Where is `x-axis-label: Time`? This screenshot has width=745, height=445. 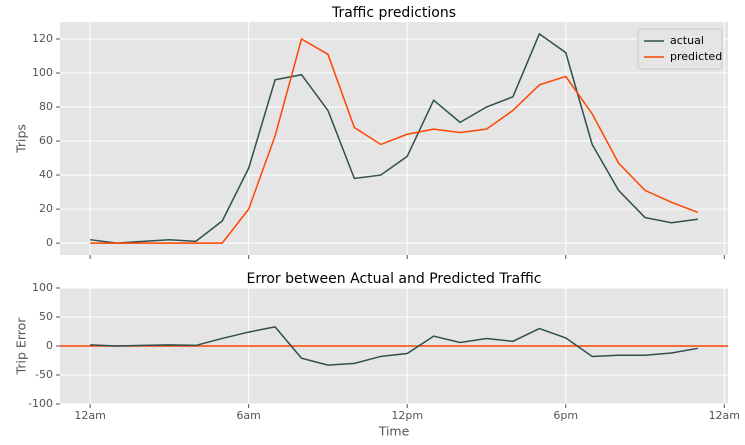
x-axis-label: Time is located at coordinates (394, 431).